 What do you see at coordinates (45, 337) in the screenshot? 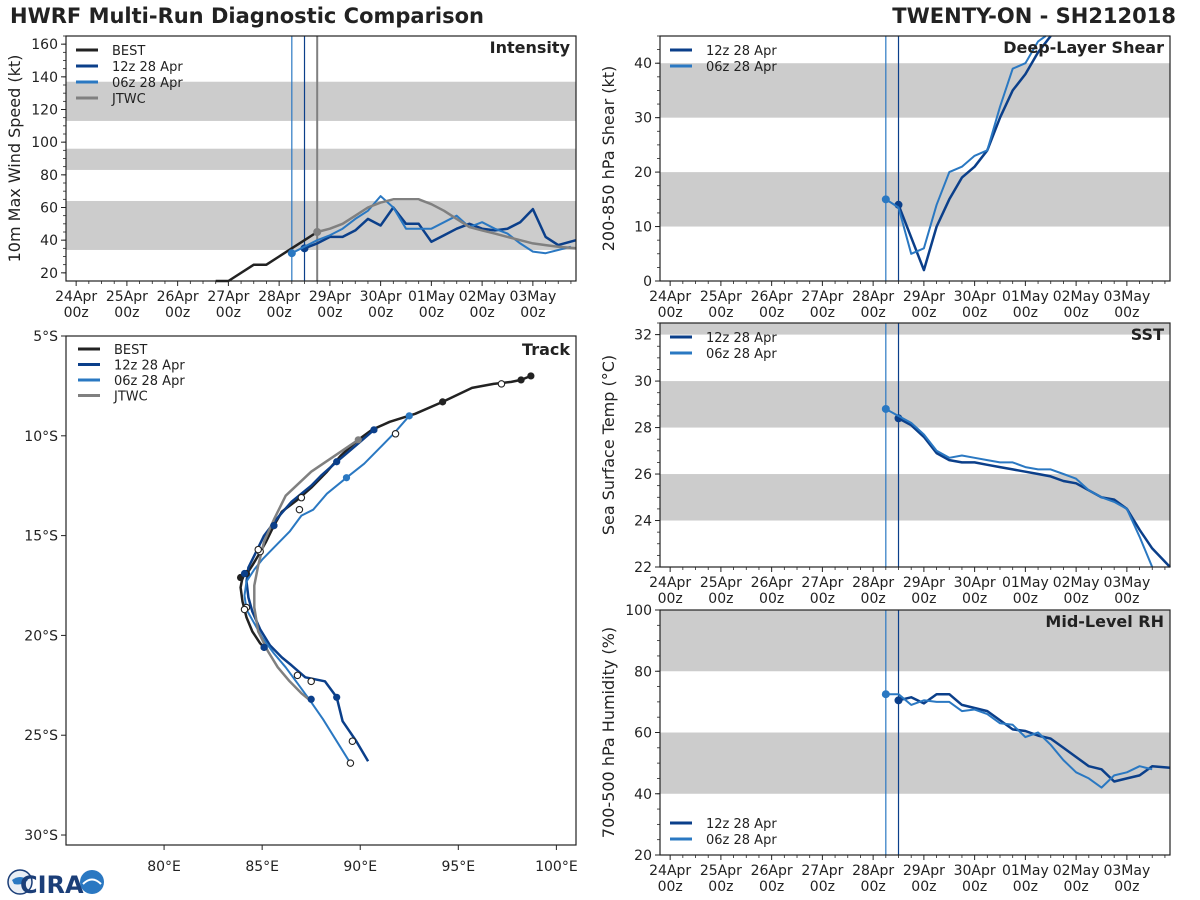
I see `track-ytick-label: 5°S` at bounding box center [45, 337].